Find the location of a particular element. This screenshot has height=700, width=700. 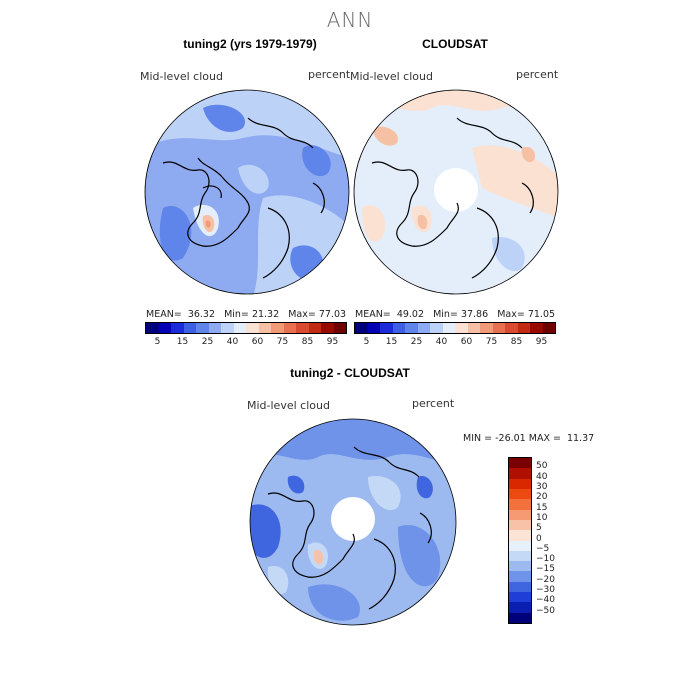

diff-variable-label: Mid-level cloud is located at coordinates (288, 405).